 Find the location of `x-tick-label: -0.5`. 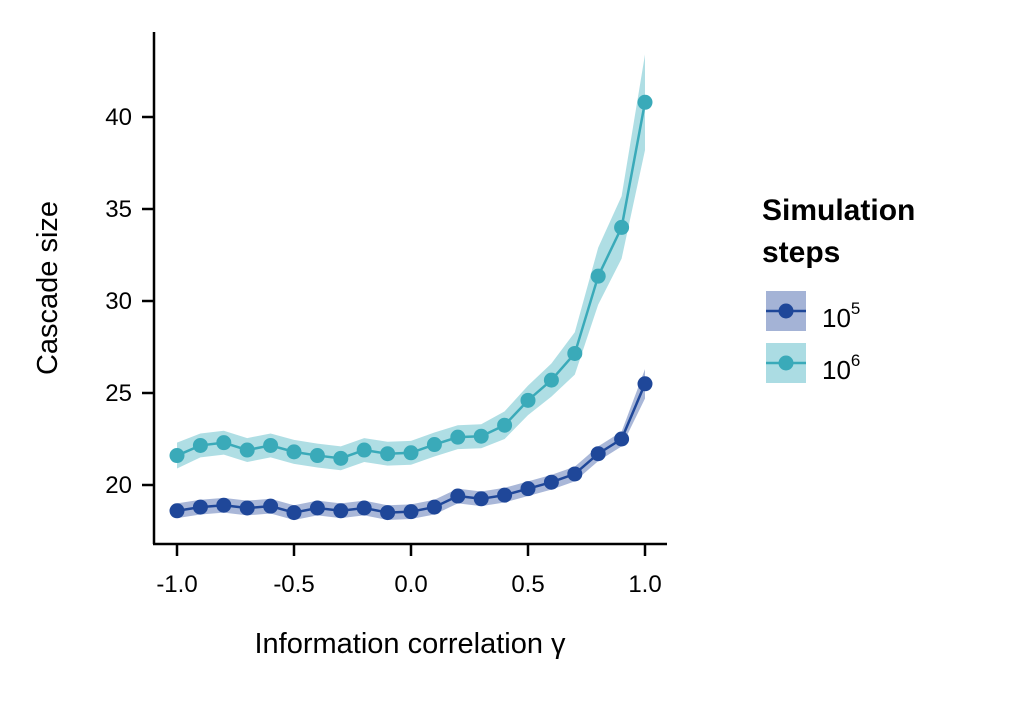

x-tick-label: -0.5 is located at coordinates (293, 584).